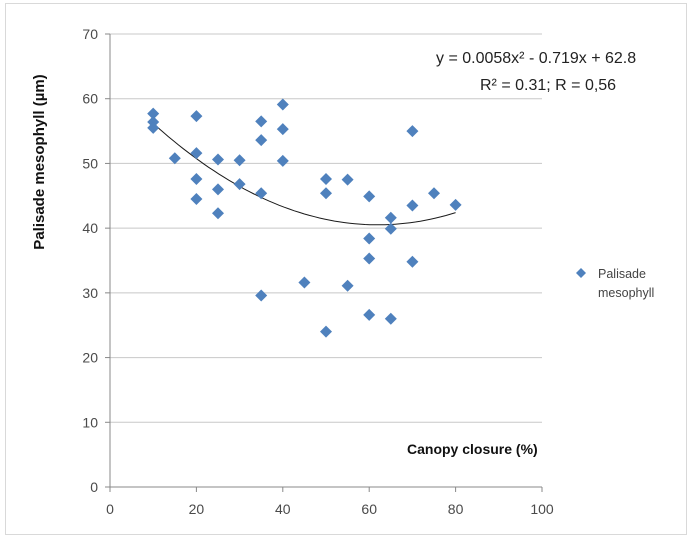  I want to click on y-tick-label: 70, so click(90, 34).